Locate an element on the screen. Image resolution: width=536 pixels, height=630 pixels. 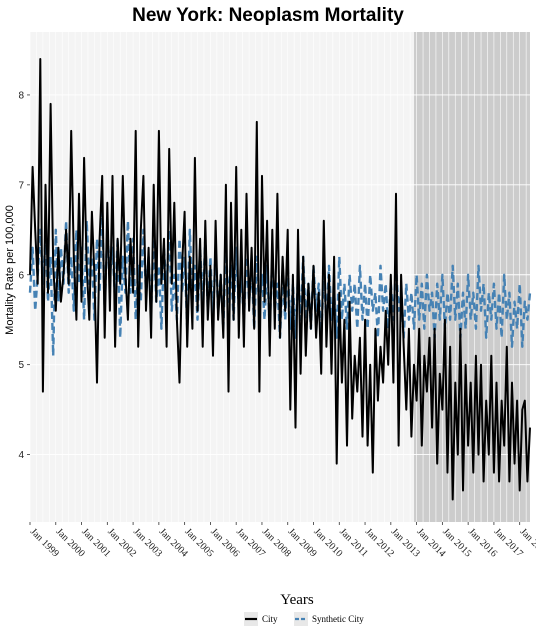
y-axis-label: Mortality Rate per 100,000 is located at coordinates (10, 270).